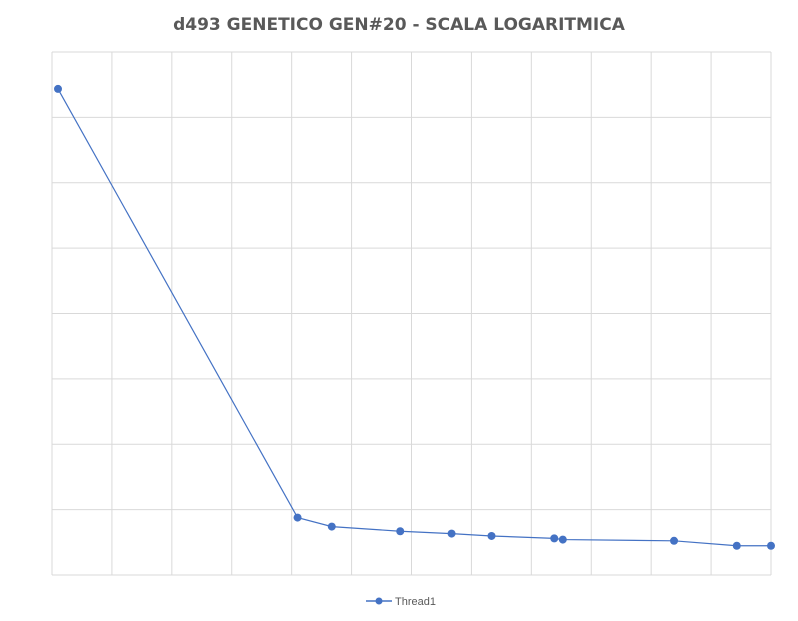  I want to click on legend-label: Thread1, so click(415, 602).